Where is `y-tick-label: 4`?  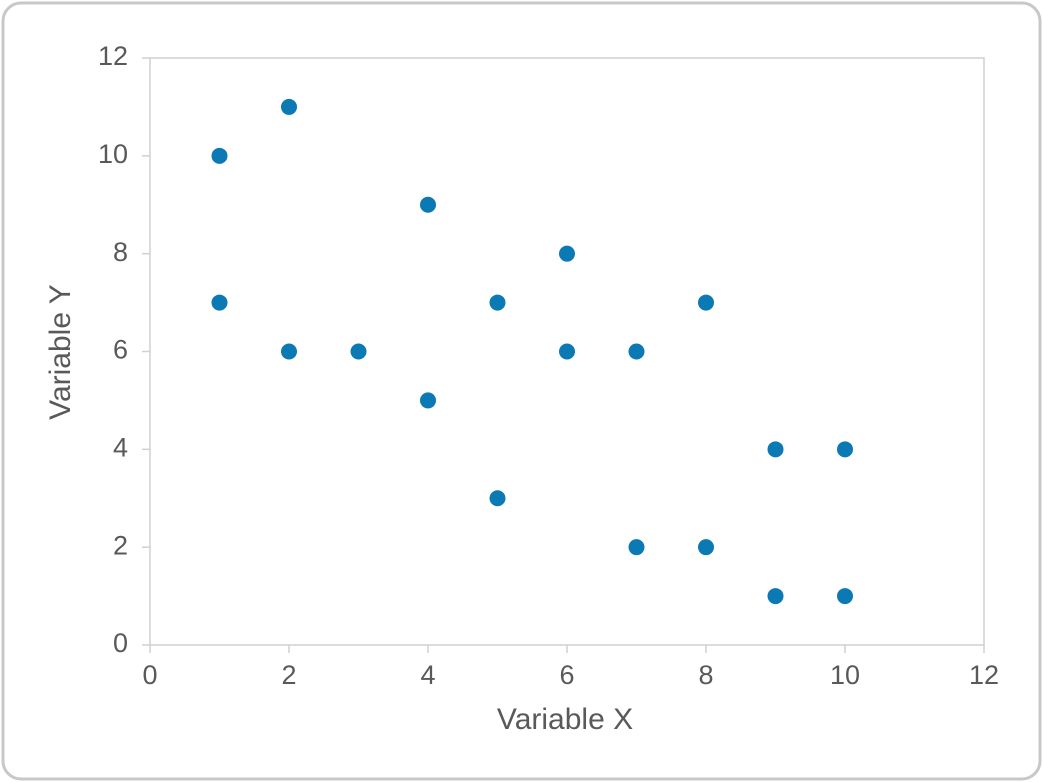
y-tick-label: 4 is located at coordinates (120, 447).